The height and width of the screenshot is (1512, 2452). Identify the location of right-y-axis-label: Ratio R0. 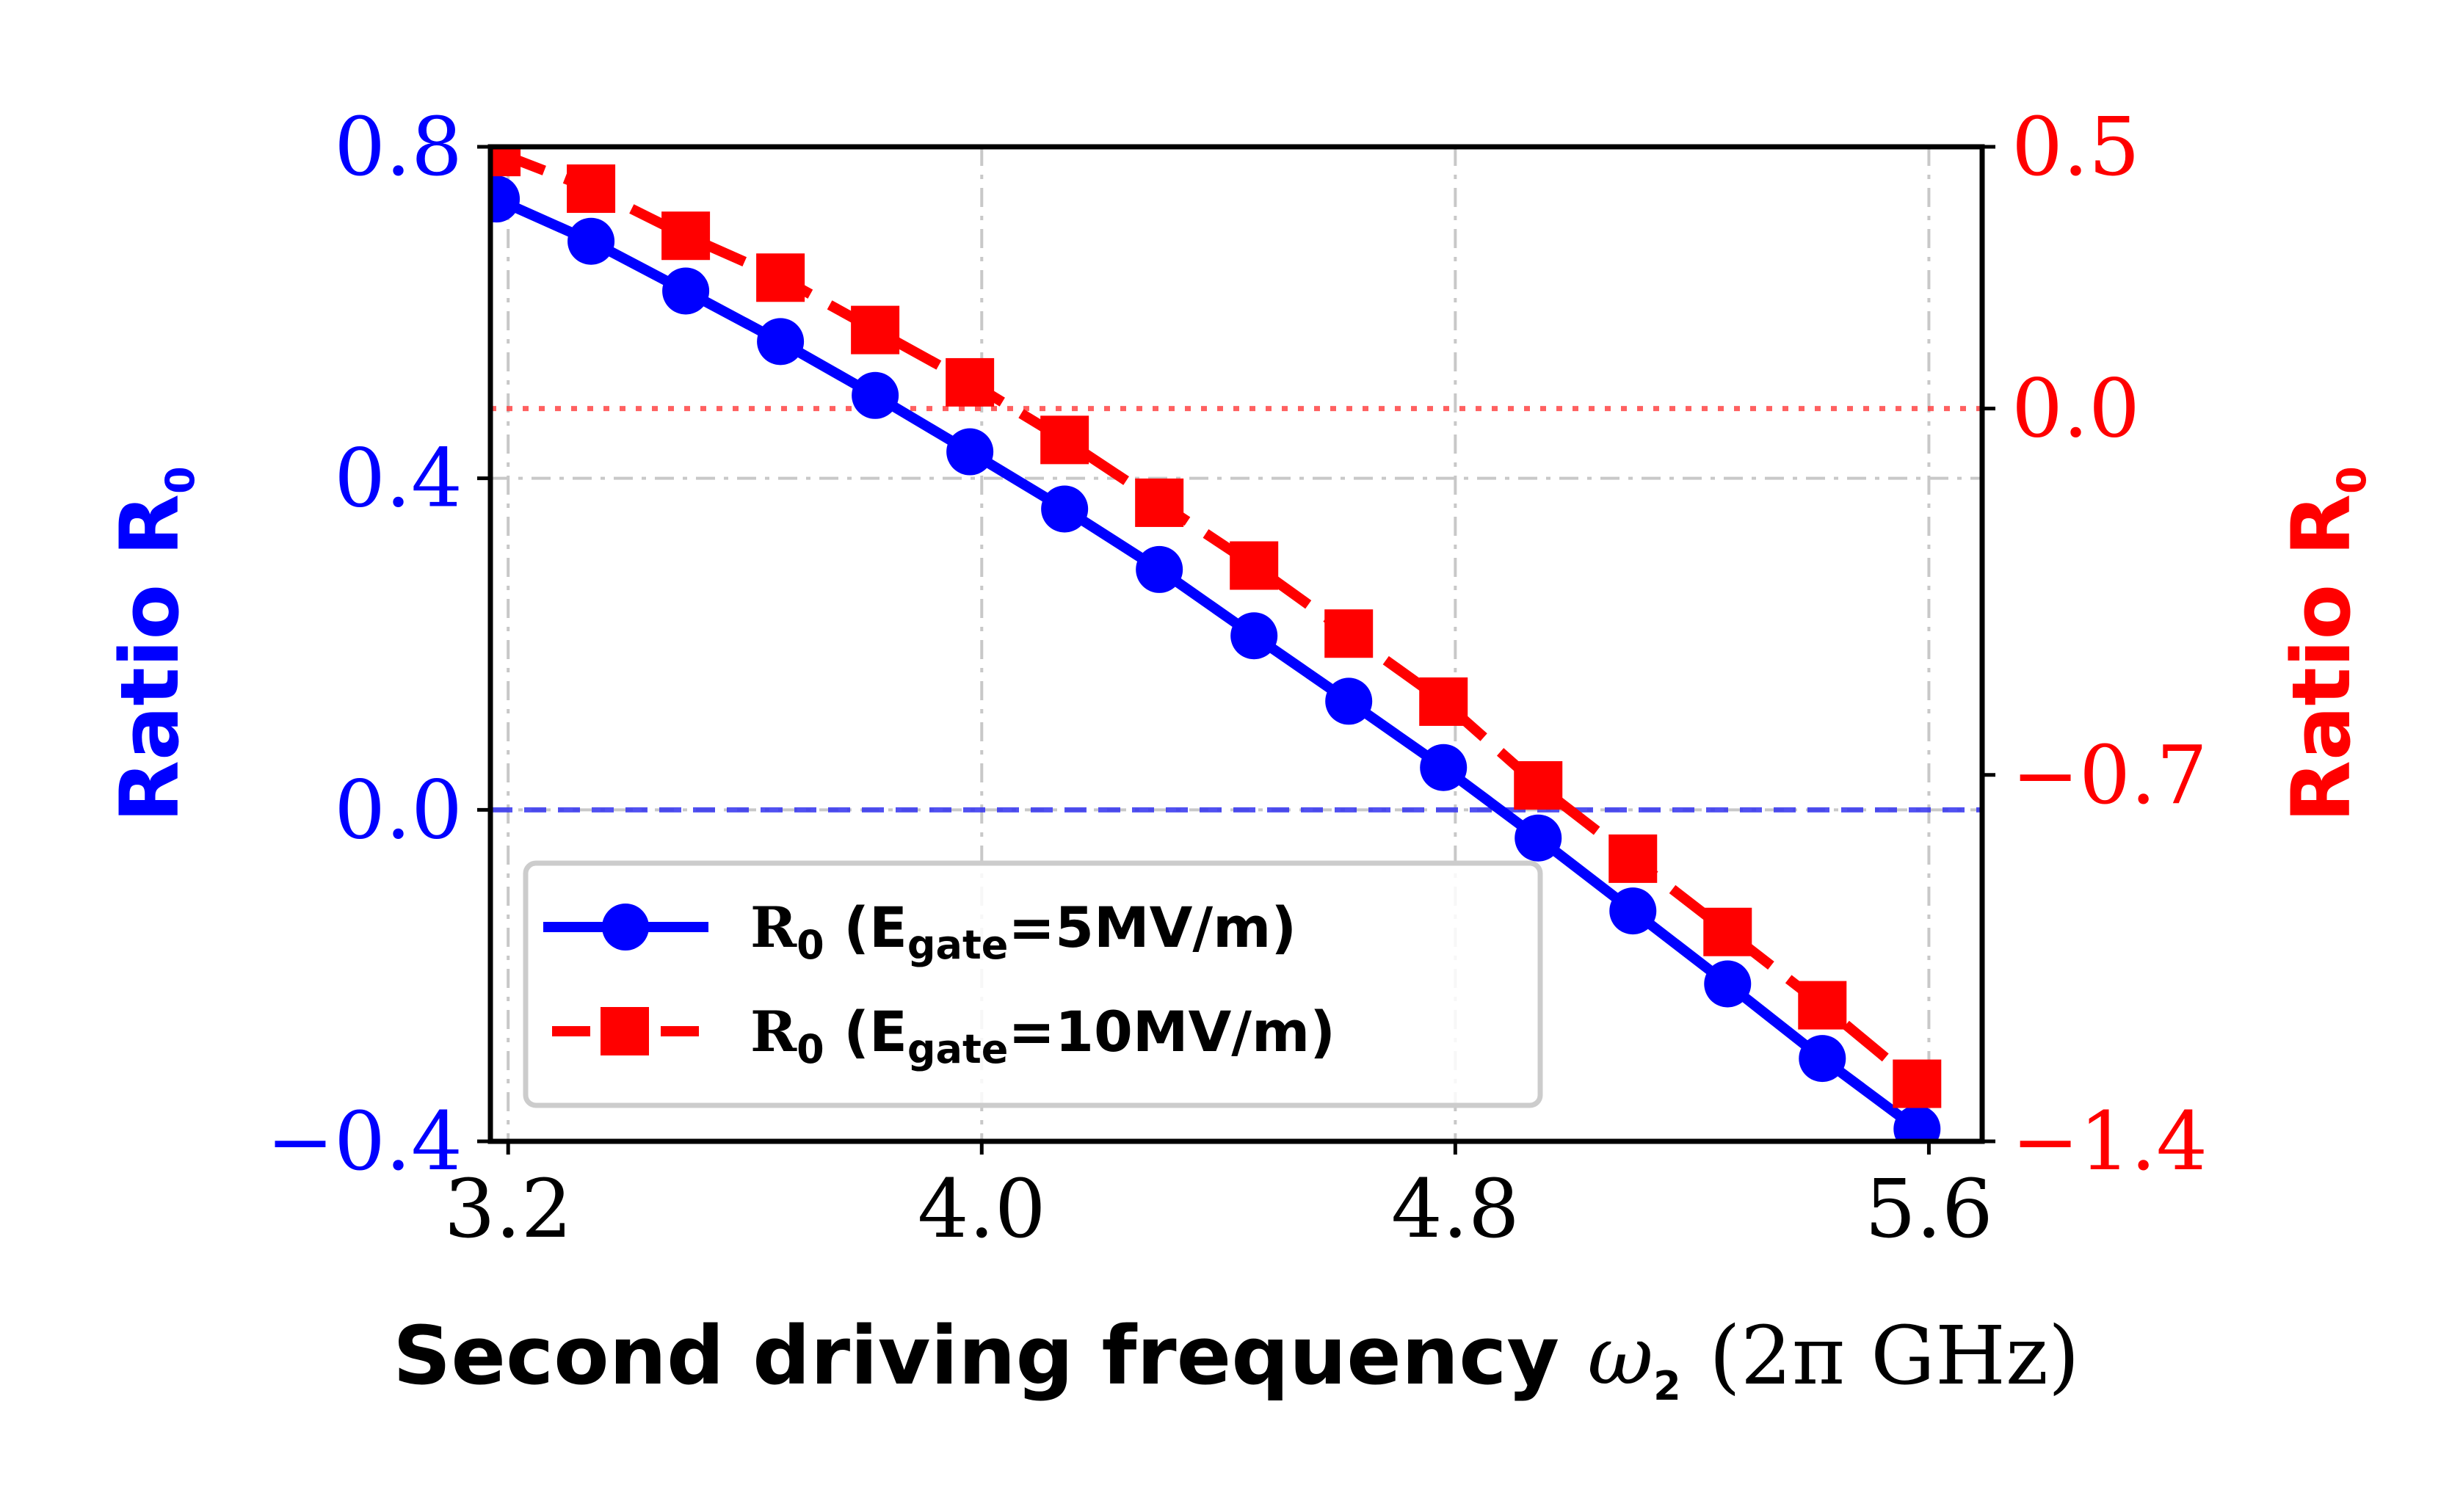
(2324, 644).